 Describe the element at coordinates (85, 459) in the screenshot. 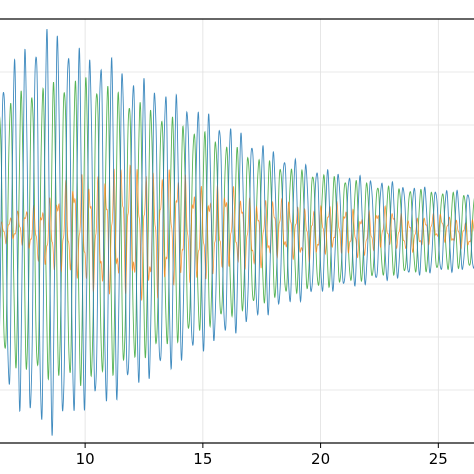

I see `x-tick-label: 10` at that location.